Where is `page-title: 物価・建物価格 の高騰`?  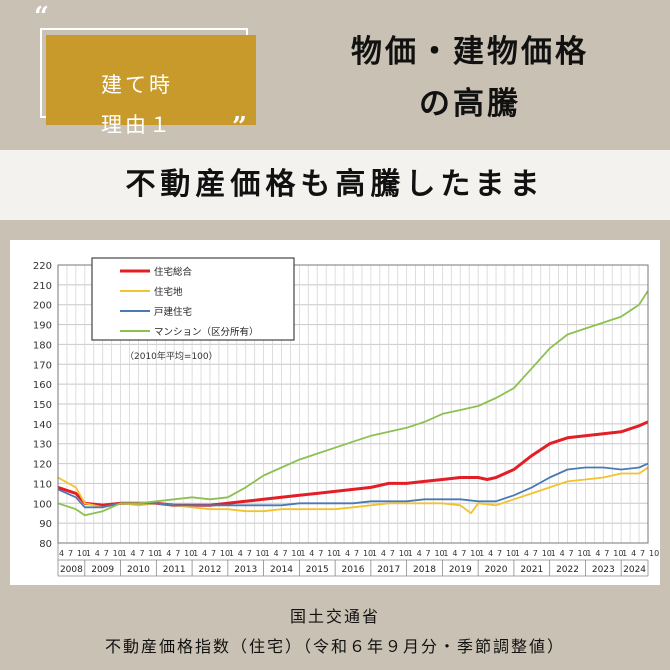
page-title: 物価・建物価格 の高騰 is located at coordinates (470, 78).